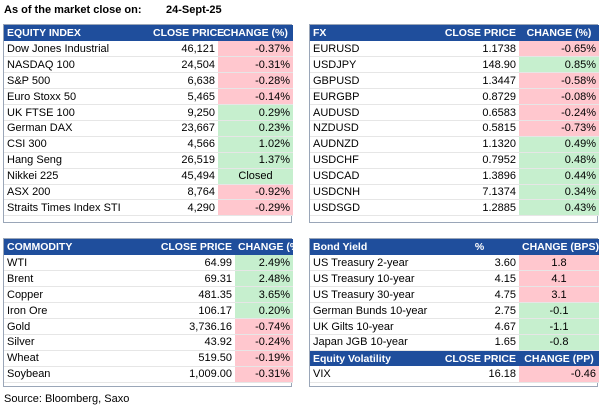 The width and height of the screenshot is (602, 412). I want to click on fx-row: AUDNZD 1.1320 0.49%, so click(454, 144).